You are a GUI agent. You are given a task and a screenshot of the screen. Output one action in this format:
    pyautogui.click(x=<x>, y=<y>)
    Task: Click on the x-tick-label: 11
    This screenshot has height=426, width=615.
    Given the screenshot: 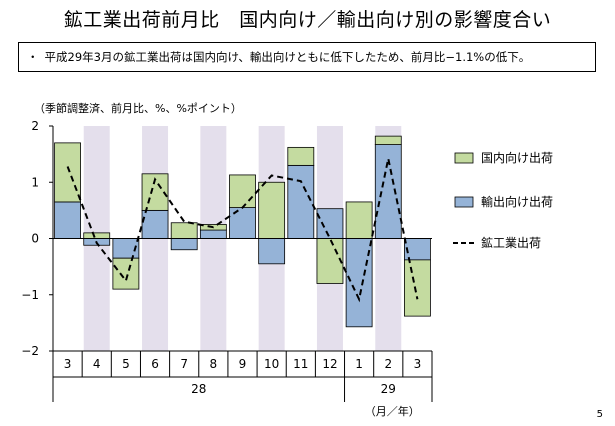 What is the action you would take?
    pyautogui.click(x=300, y=364)
    